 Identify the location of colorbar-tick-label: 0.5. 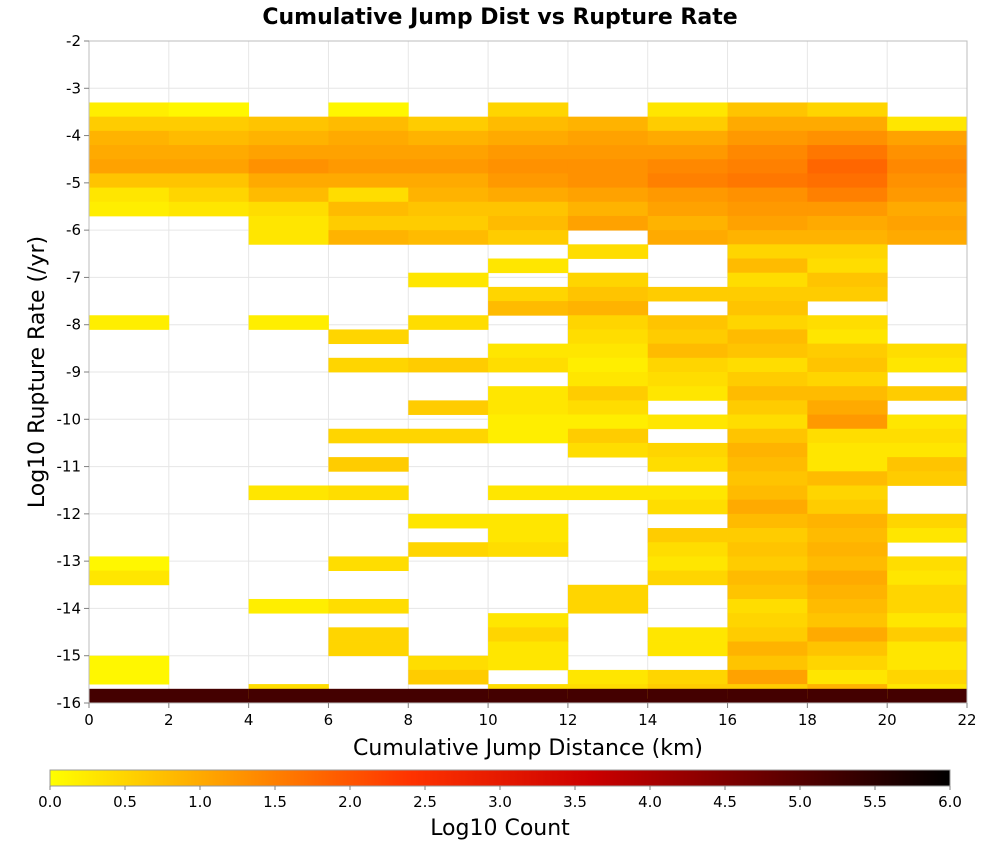
(125, 802).